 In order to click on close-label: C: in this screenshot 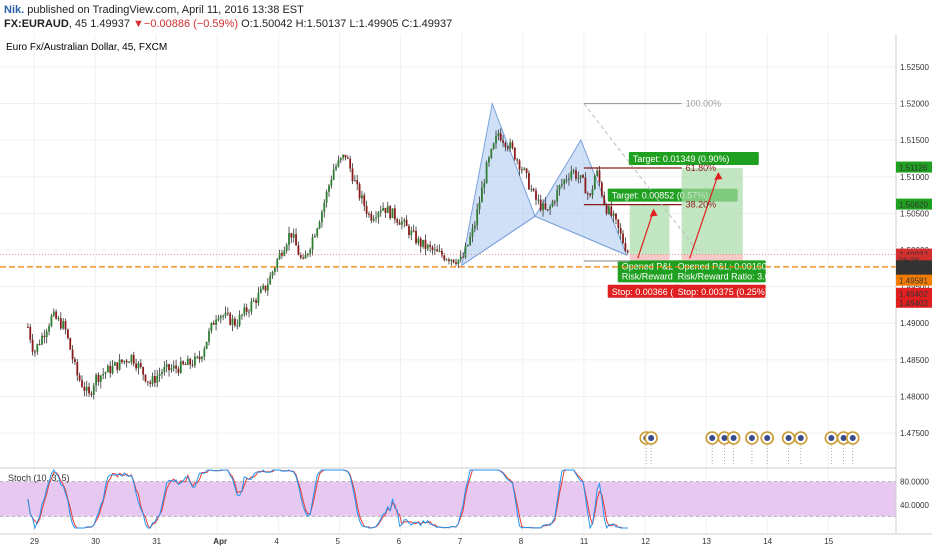, I will do `click(407, 24)`.